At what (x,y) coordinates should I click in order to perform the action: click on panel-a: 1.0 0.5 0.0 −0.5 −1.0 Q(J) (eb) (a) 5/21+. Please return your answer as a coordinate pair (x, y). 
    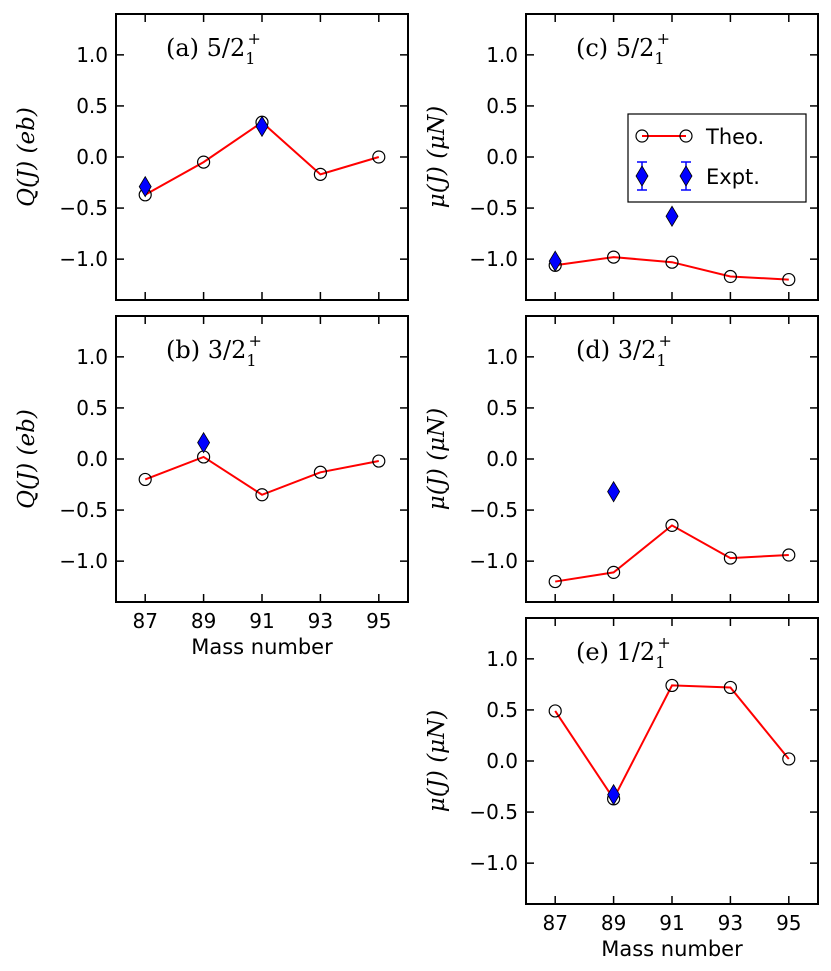
    Looking at the image, I should click on (211, 157).